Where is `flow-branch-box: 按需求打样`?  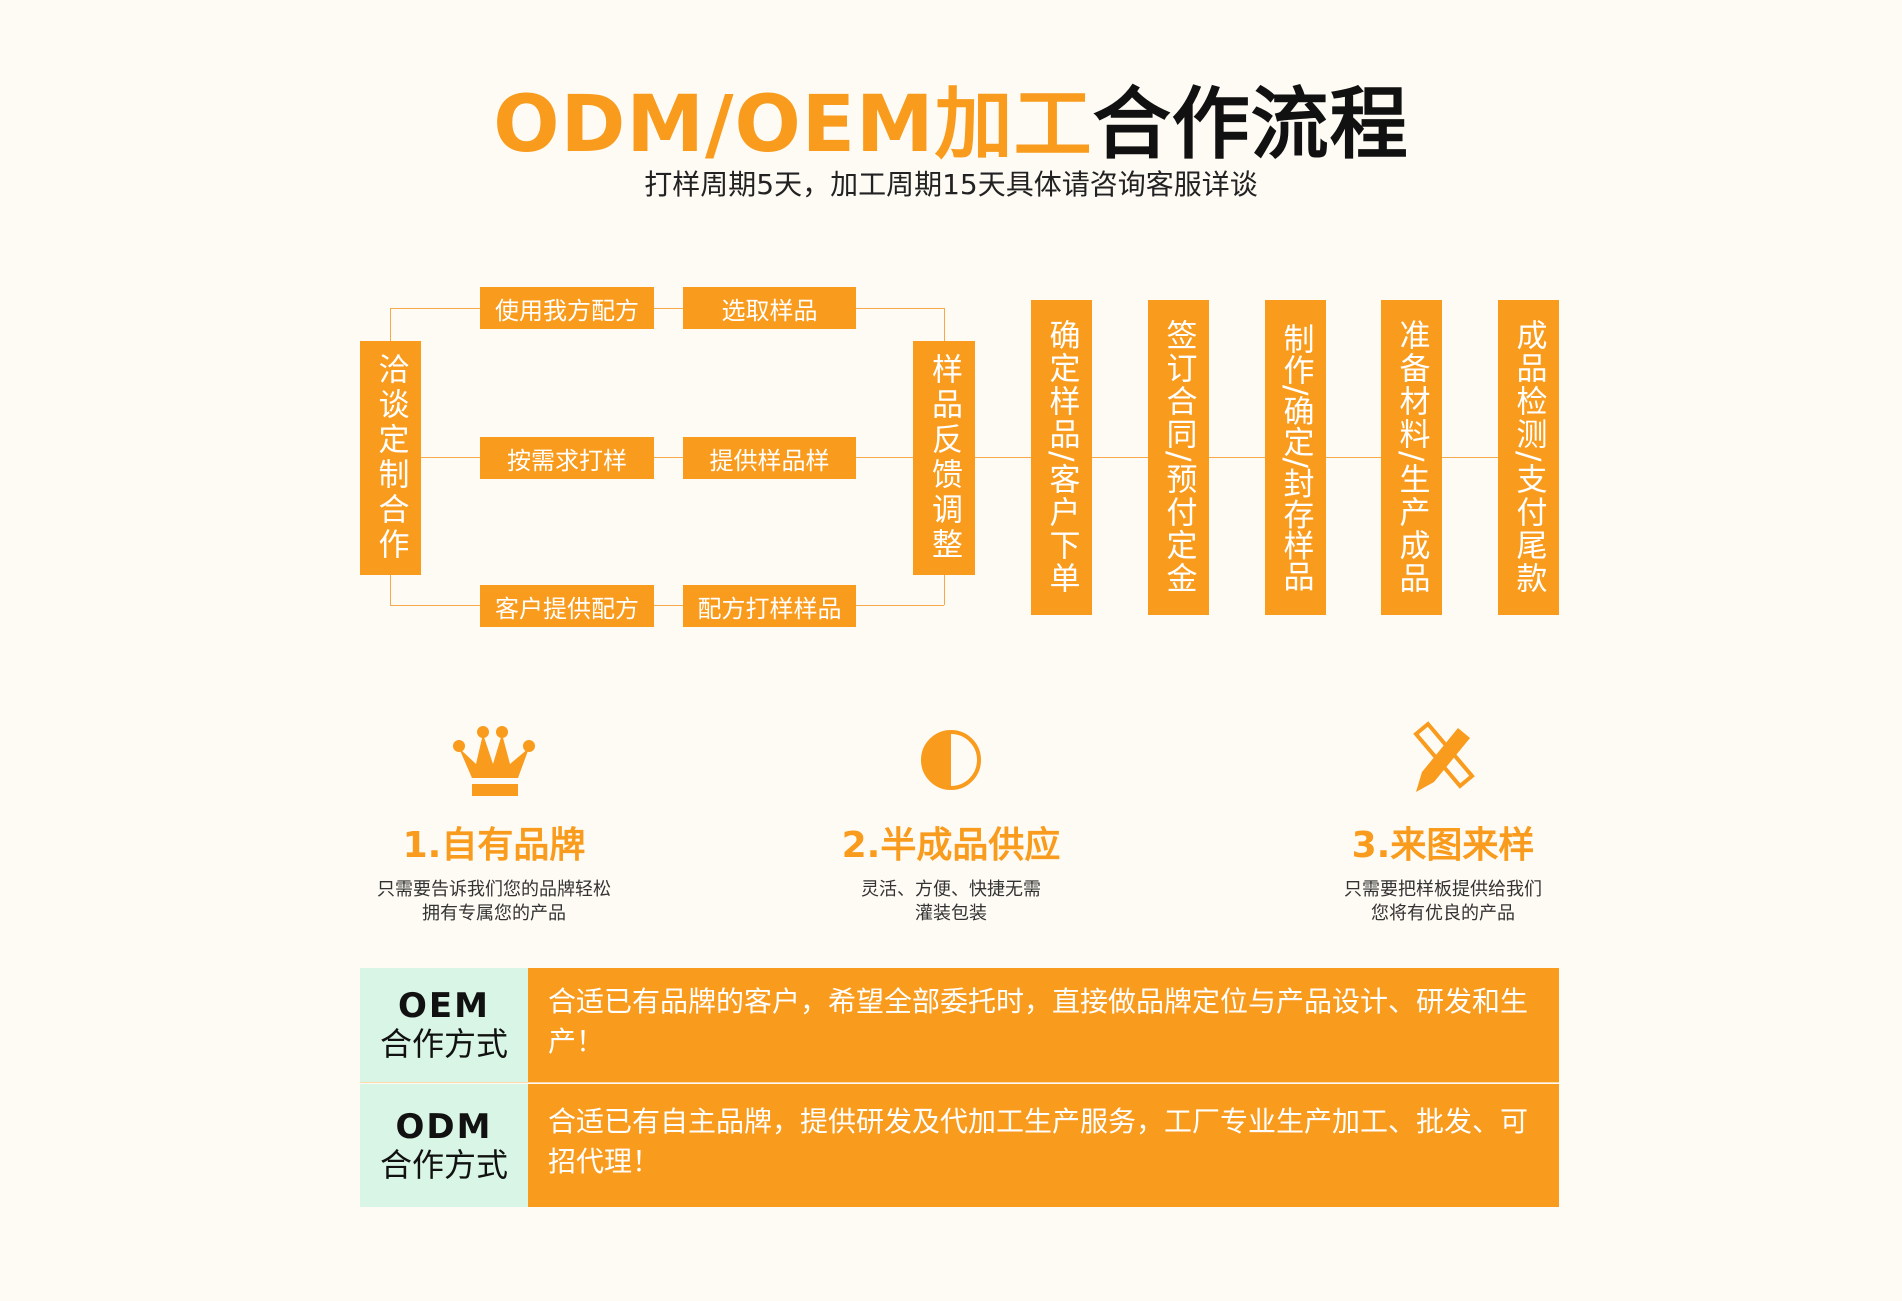 flow-branch-box: 按需求打样 is located at coordinates (567, 458).